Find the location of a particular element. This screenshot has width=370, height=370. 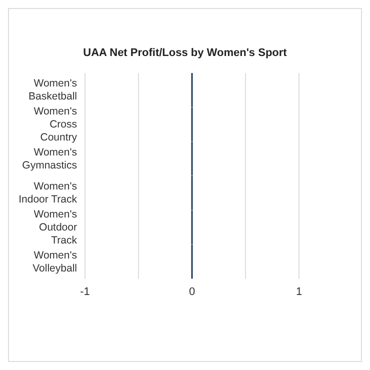

x-tick-label: -1 is located at coordinates (85, 292).